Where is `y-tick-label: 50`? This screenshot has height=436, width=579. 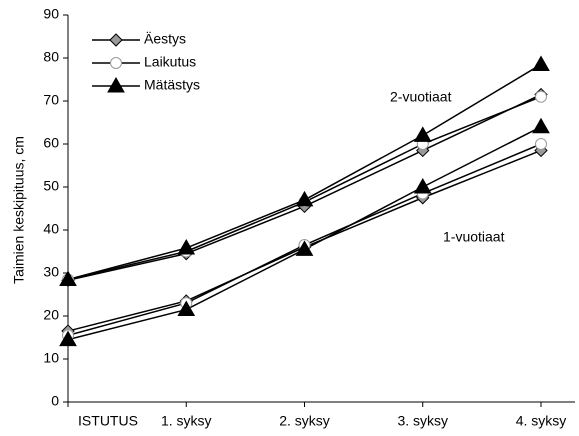 y-tick-label: 50 is located at coordinates (51, 186).